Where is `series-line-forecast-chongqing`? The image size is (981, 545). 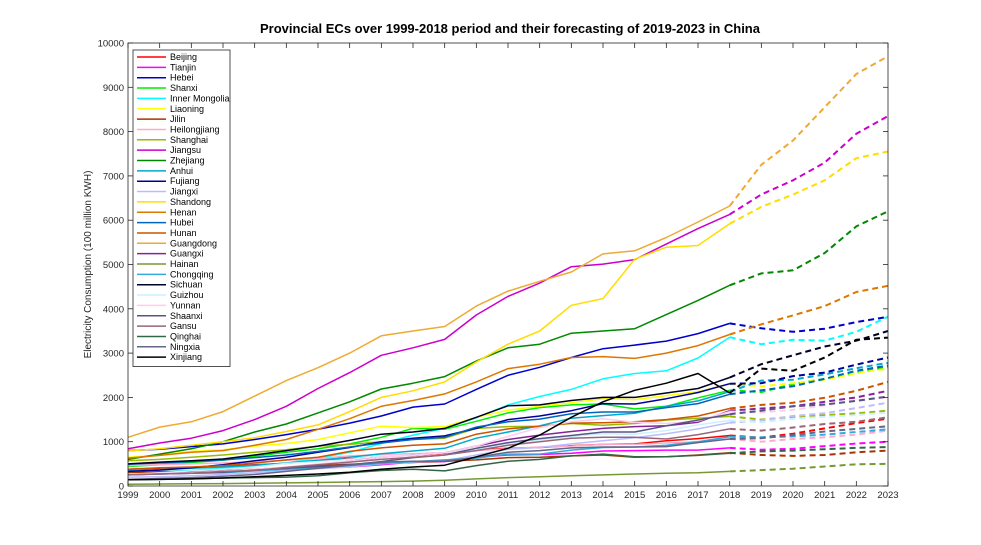
series-line-forecast-chongqing is located at coordinates (809, 433).